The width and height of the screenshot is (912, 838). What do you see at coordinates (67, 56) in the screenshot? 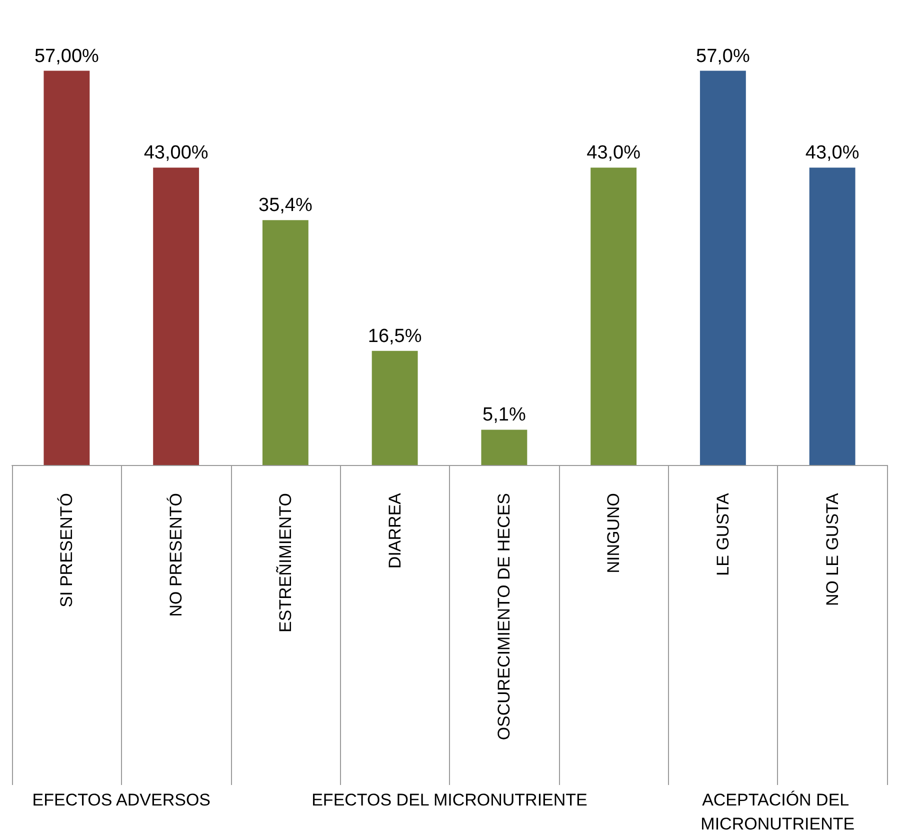
I see `data-label: 57,00%` at bounding box center [67, 56].